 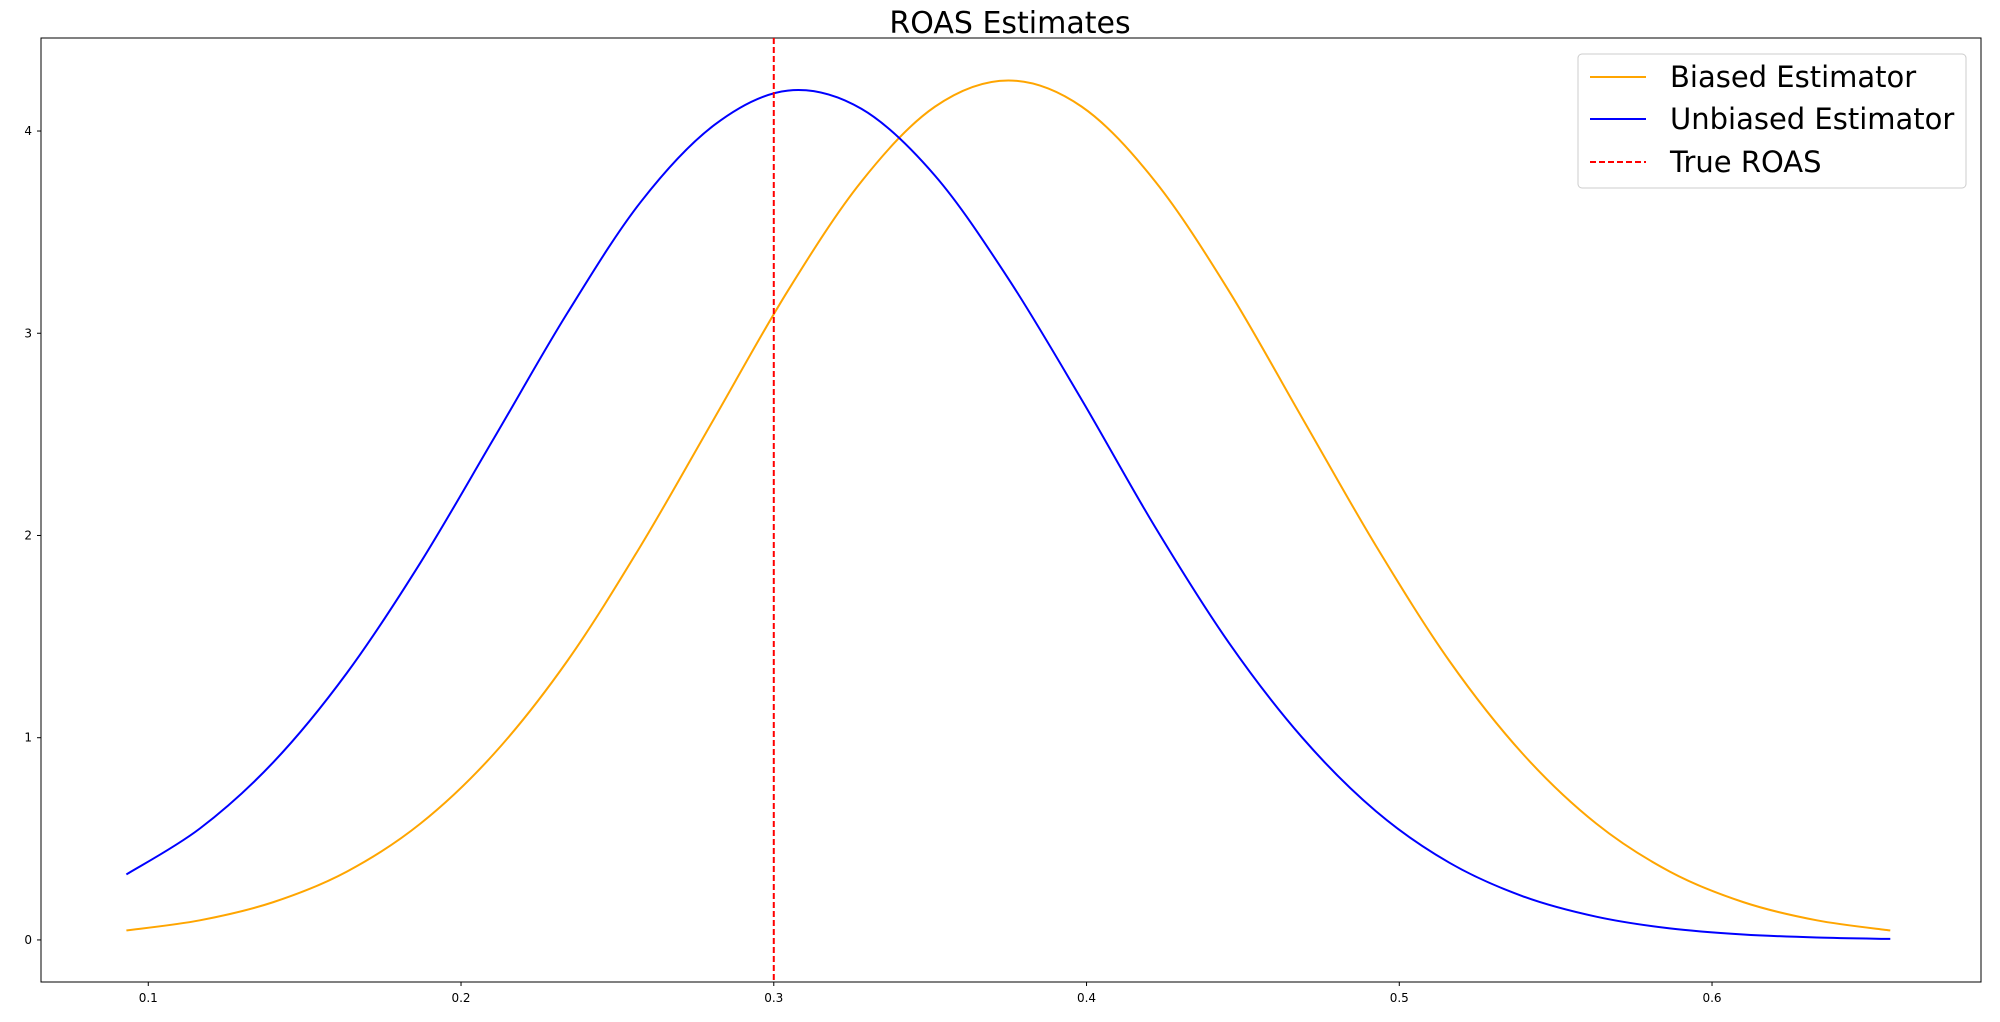 What do you see at coordinates (28, 535) in the screenshot?
I see `y-tick-label: 2` at bounding box center [28, 535].